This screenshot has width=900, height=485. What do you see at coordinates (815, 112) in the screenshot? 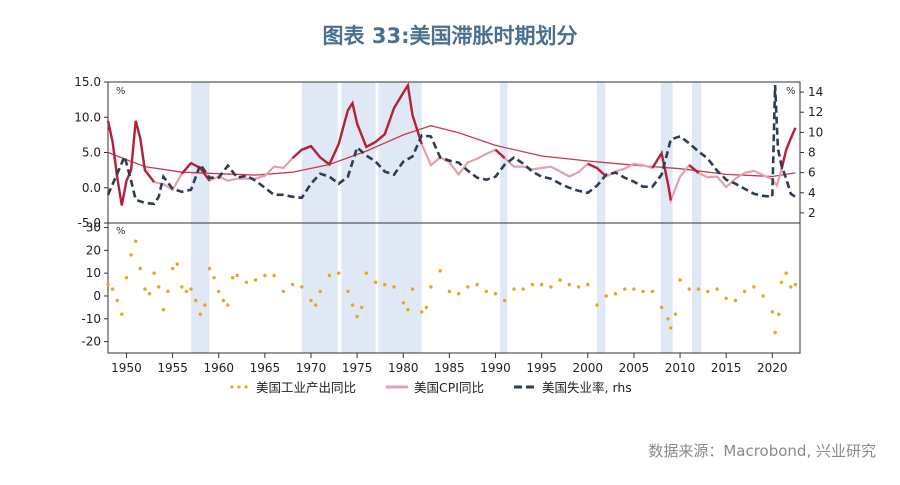
I see `y2-tick-label: 12` at bounding box center [815, 112].